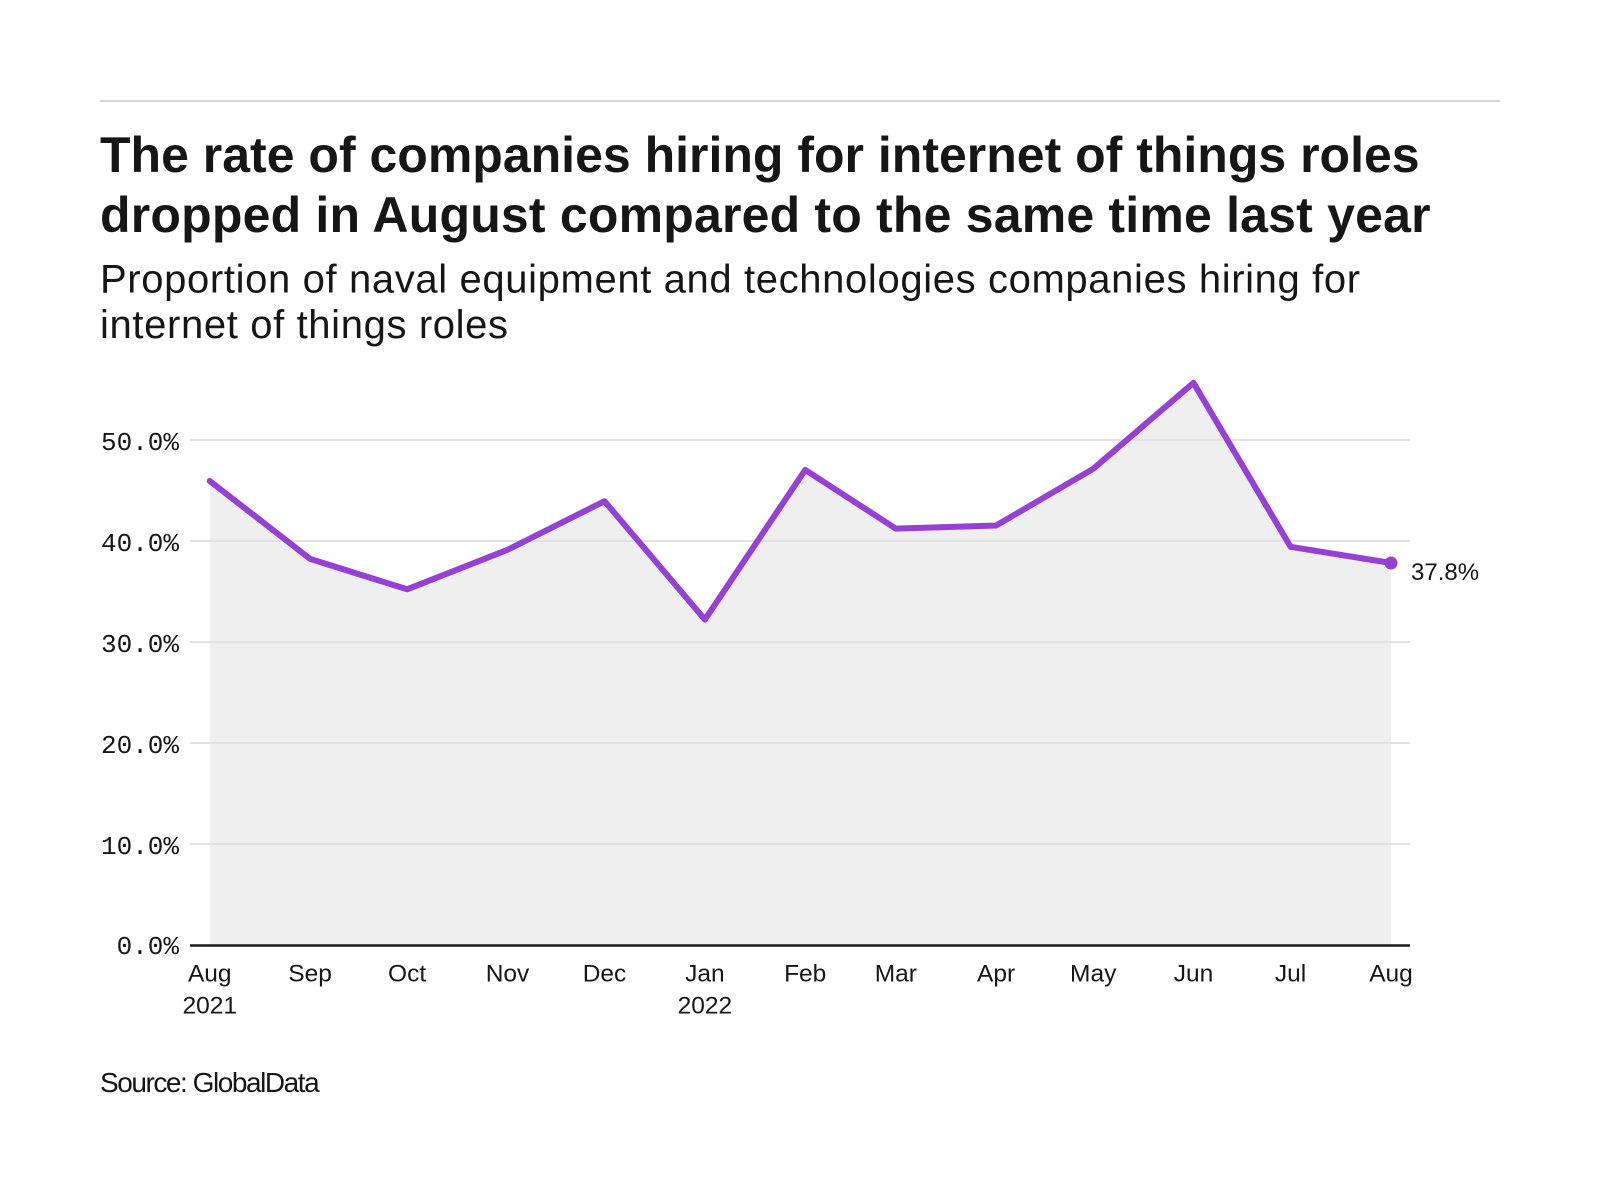  I want to click on svg-text: Mar, so click(896, 974).